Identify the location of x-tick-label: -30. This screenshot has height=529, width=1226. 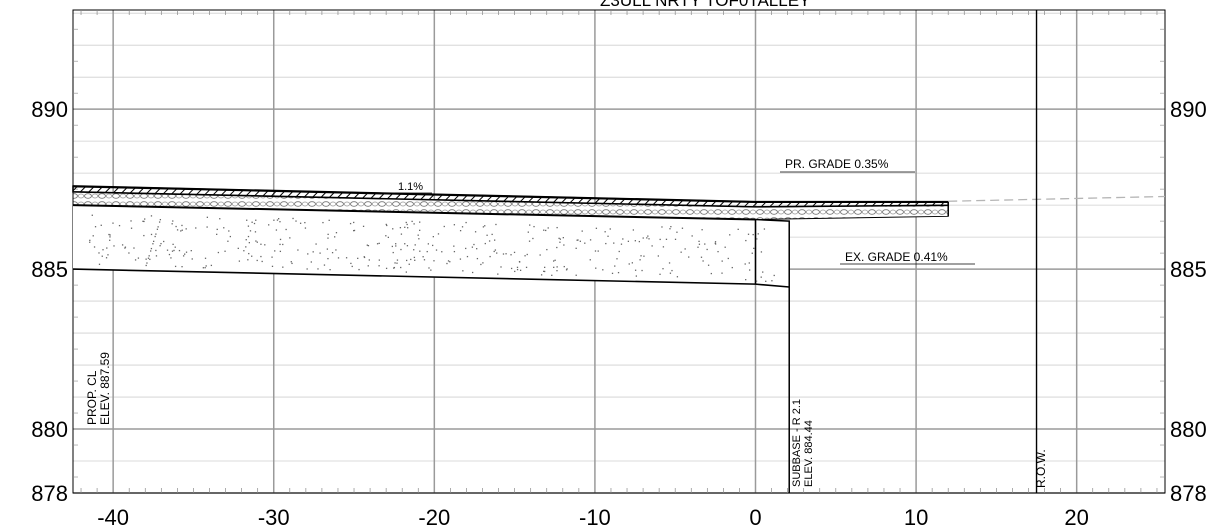
(274, 517).